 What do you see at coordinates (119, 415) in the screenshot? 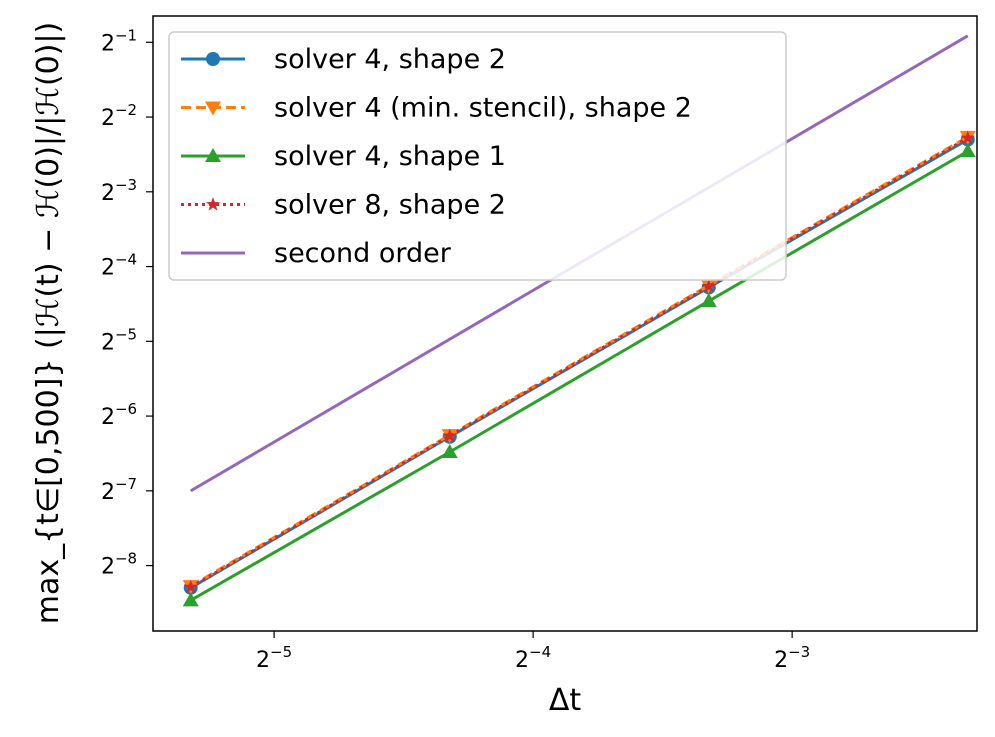
I see `y-tick-label: 2−6` at bounding box center [119, 415].